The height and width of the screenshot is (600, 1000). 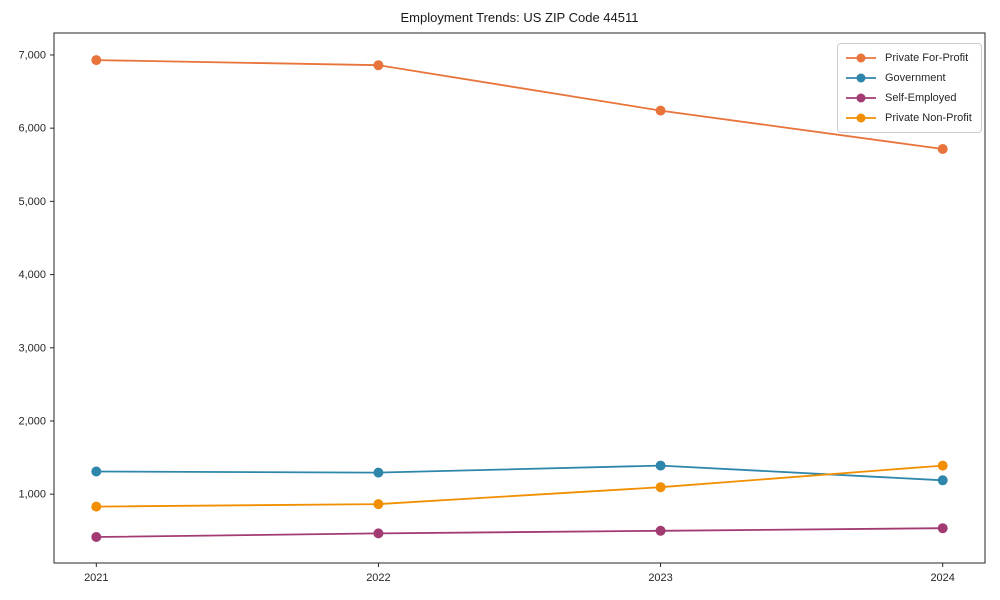 What do you see at coordinates (96, 578) in the screenshot?
I see `x-tick-label: 2021` at bounding box center [96, 578].